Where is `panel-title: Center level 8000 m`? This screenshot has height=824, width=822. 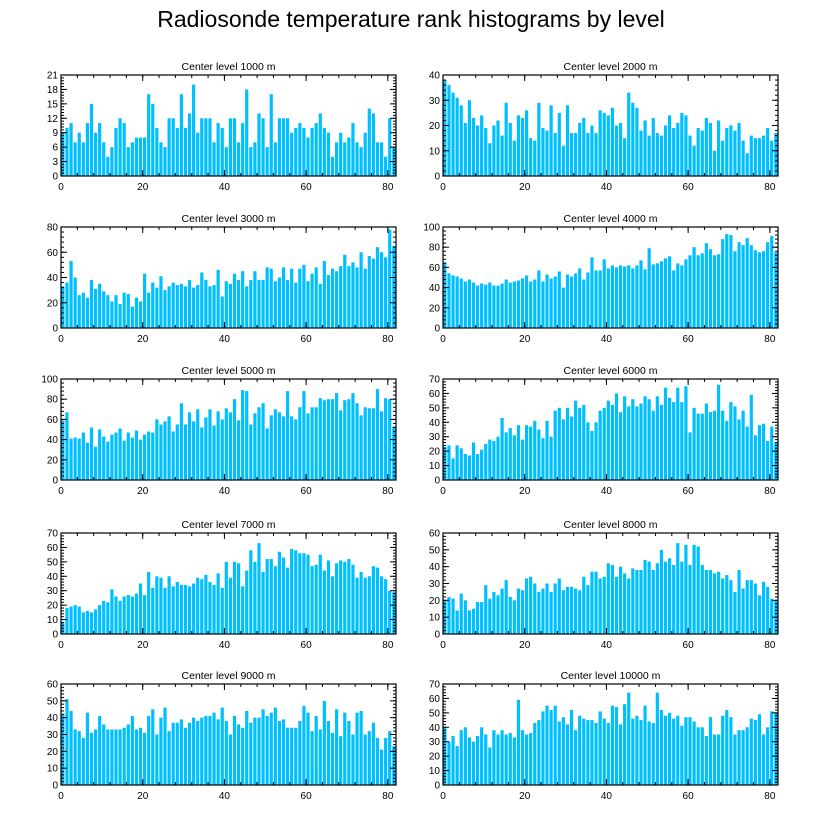
panel-title: Center level 8000 m is located at coordinates (611, 525).